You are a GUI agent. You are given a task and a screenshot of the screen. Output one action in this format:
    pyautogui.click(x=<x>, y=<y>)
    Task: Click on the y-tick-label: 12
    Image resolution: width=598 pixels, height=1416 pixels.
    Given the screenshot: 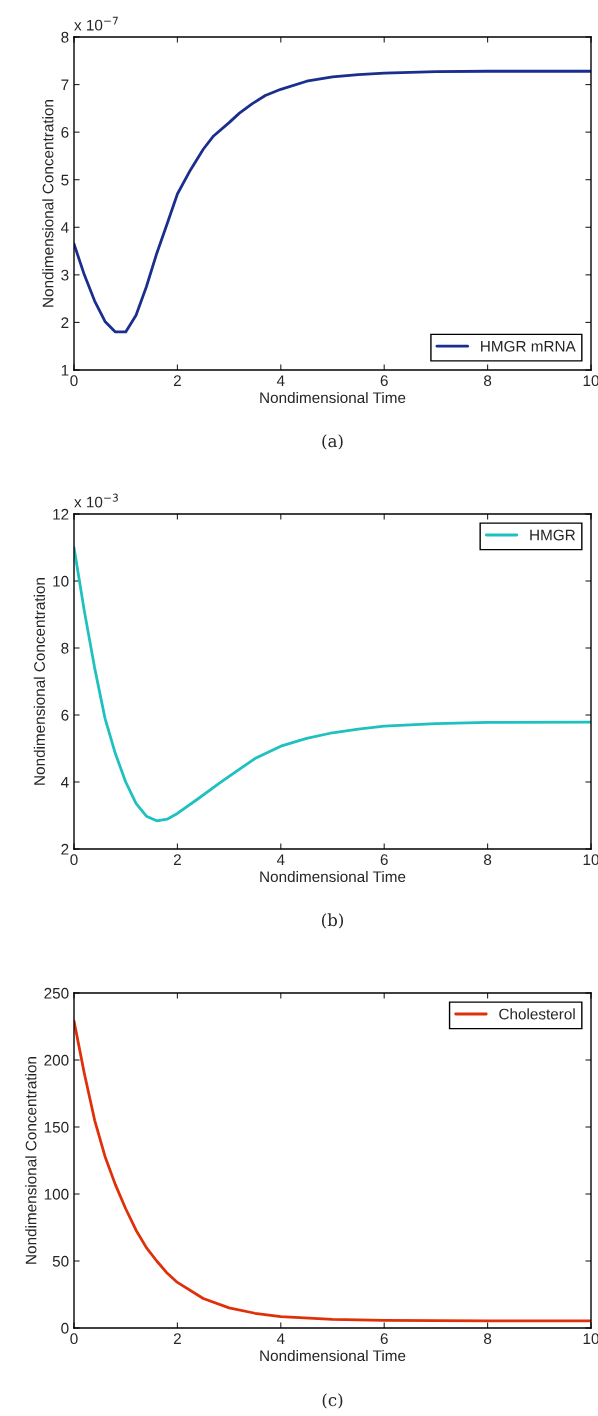 What is the action you would take?
    pyautogui.click(x=61, y=514)
    